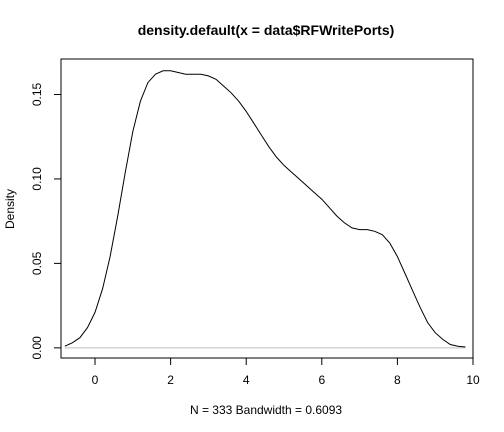 The width and height of the screenshot is (504, 432). I want to click on x-tick-label: 8, so click(397, 380).